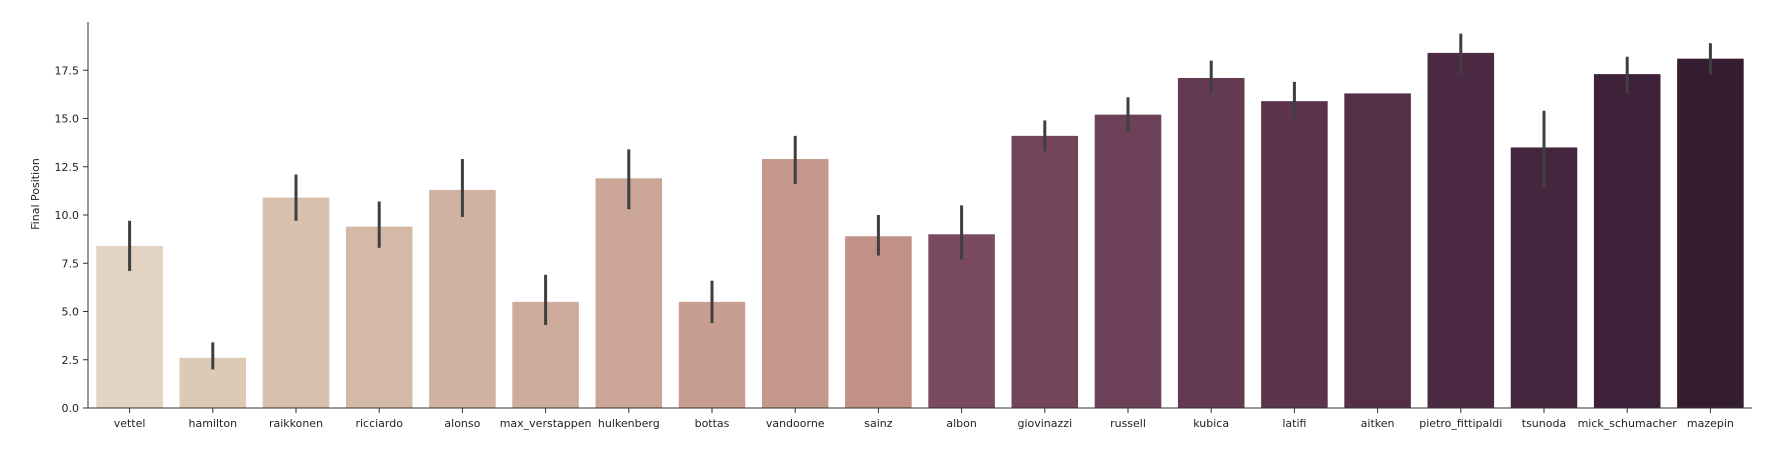  I want to click on y-tick-label: 15.0, so click(67, 119).